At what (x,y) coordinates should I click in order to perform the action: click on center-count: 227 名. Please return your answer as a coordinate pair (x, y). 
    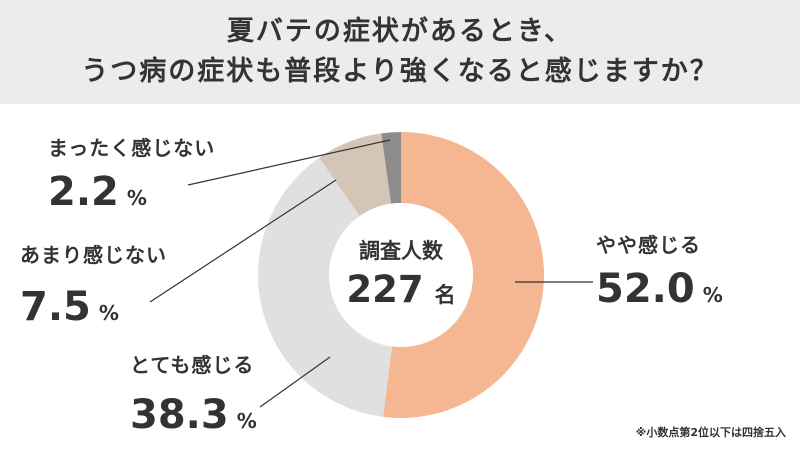
    Looking at the image, I should click on (400, 289).